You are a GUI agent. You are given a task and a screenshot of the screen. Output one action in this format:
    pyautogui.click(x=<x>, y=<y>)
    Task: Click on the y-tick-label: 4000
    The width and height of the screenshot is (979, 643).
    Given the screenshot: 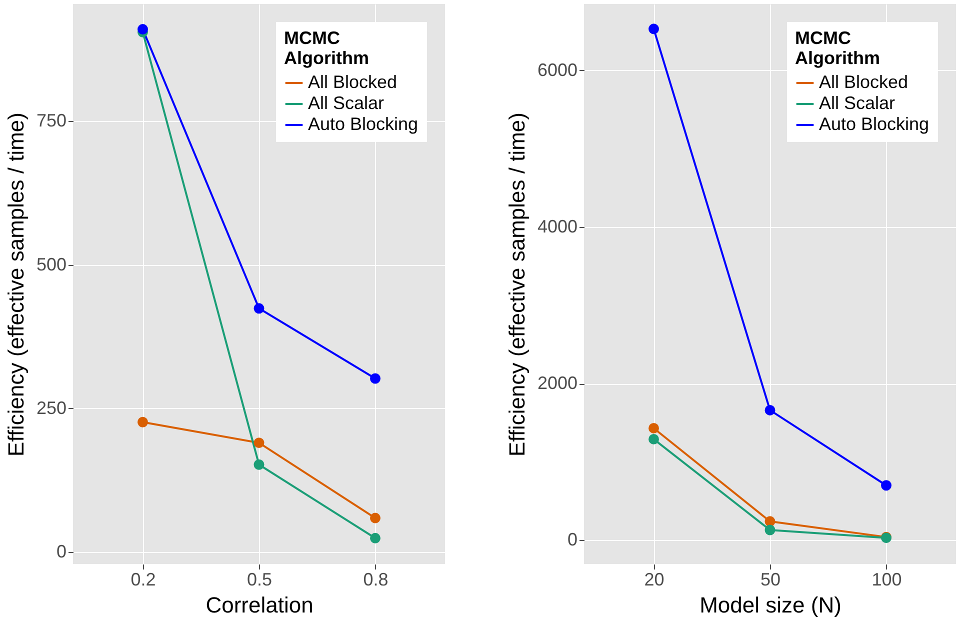 What is the action you would take?
    pyautogui.click(x=557, y=226)
    